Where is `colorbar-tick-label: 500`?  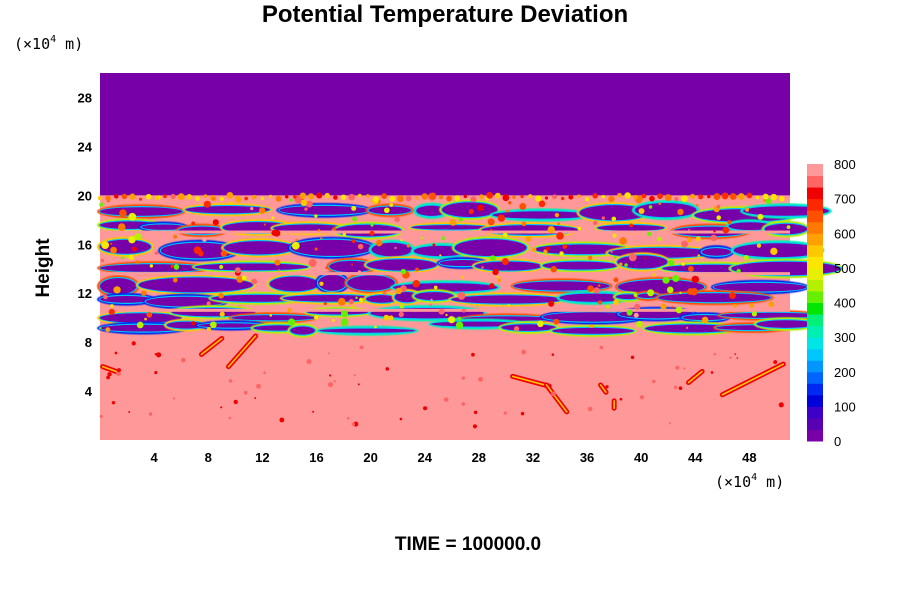 colorbar-tick-label: 500 is located at coordinates (845, 268).